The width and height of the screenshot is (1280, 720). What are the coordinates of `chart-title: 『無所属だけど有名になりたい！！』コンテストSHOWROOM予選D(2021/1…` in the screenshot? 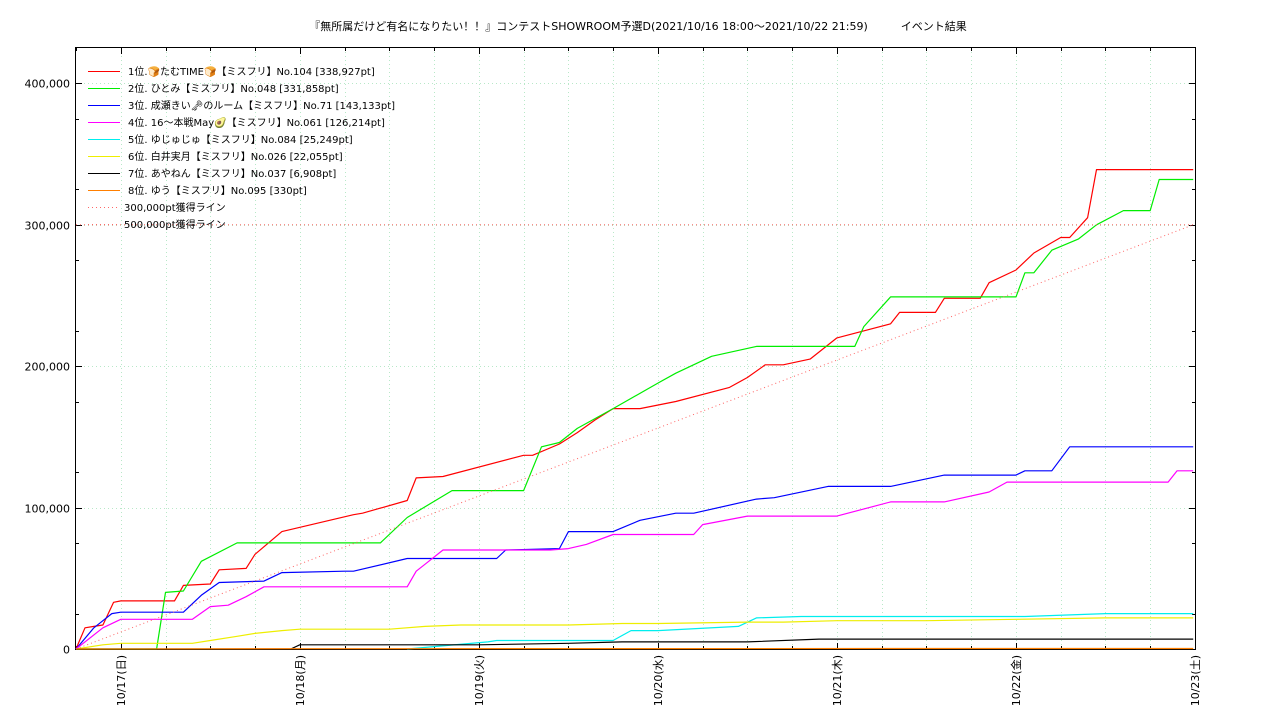 It's located at (637, 26).